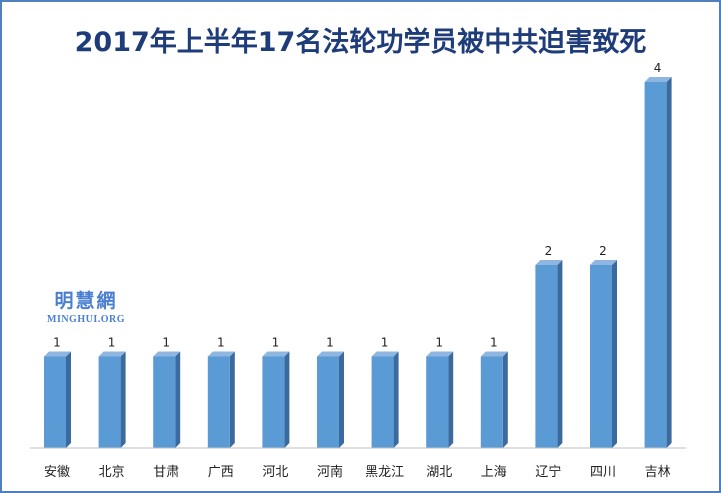 The image size is (721, 493). What do you see at coordinates (658, 472) in the screenshot?
I see `x-tick-label: 吉林` at bounding box center [658, 472].